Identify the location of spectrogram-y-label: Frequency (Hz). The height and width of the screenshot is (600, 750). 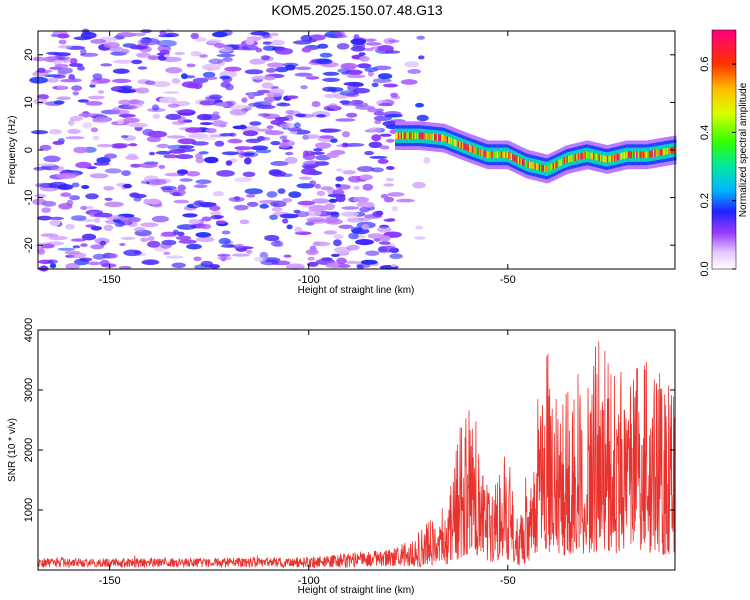
(12, 150).